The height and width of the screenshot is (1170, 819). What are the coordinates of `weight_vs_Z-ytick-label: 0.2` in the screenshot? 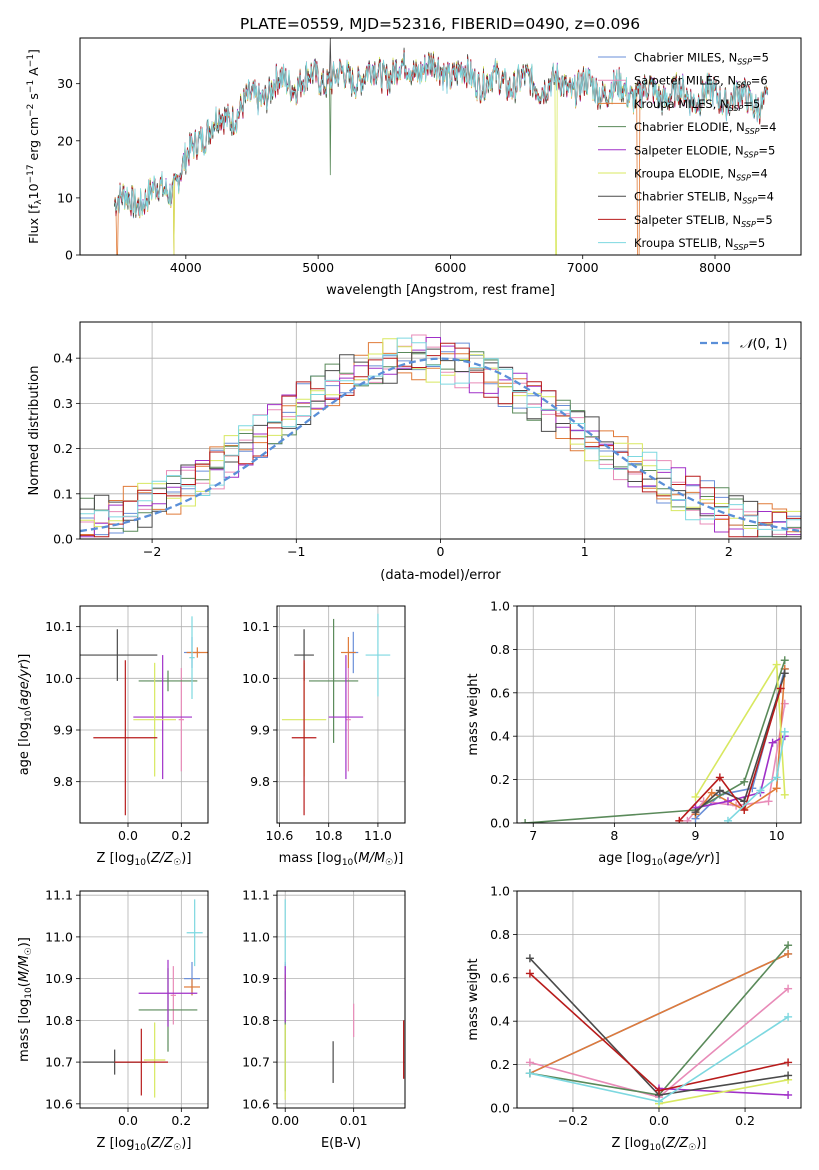 It's located at (500, 1064).